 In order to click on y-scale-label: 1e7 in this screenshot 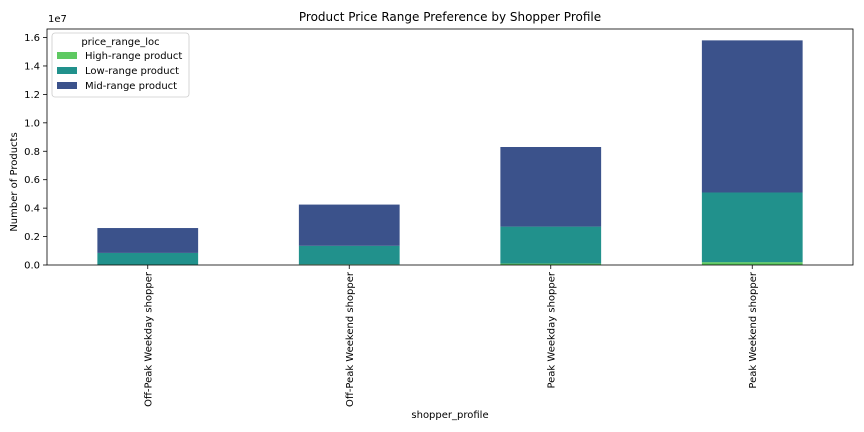, I will do `click(57, 19)`.